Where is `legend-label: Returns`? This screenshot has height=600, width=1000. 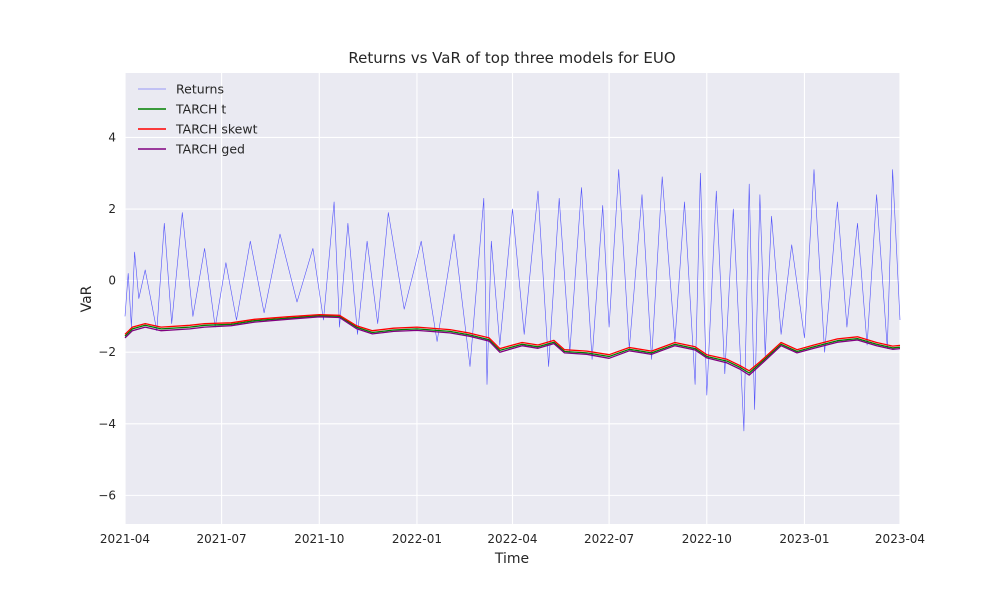 legend-label: Returns is located at coordinates (200, 89).